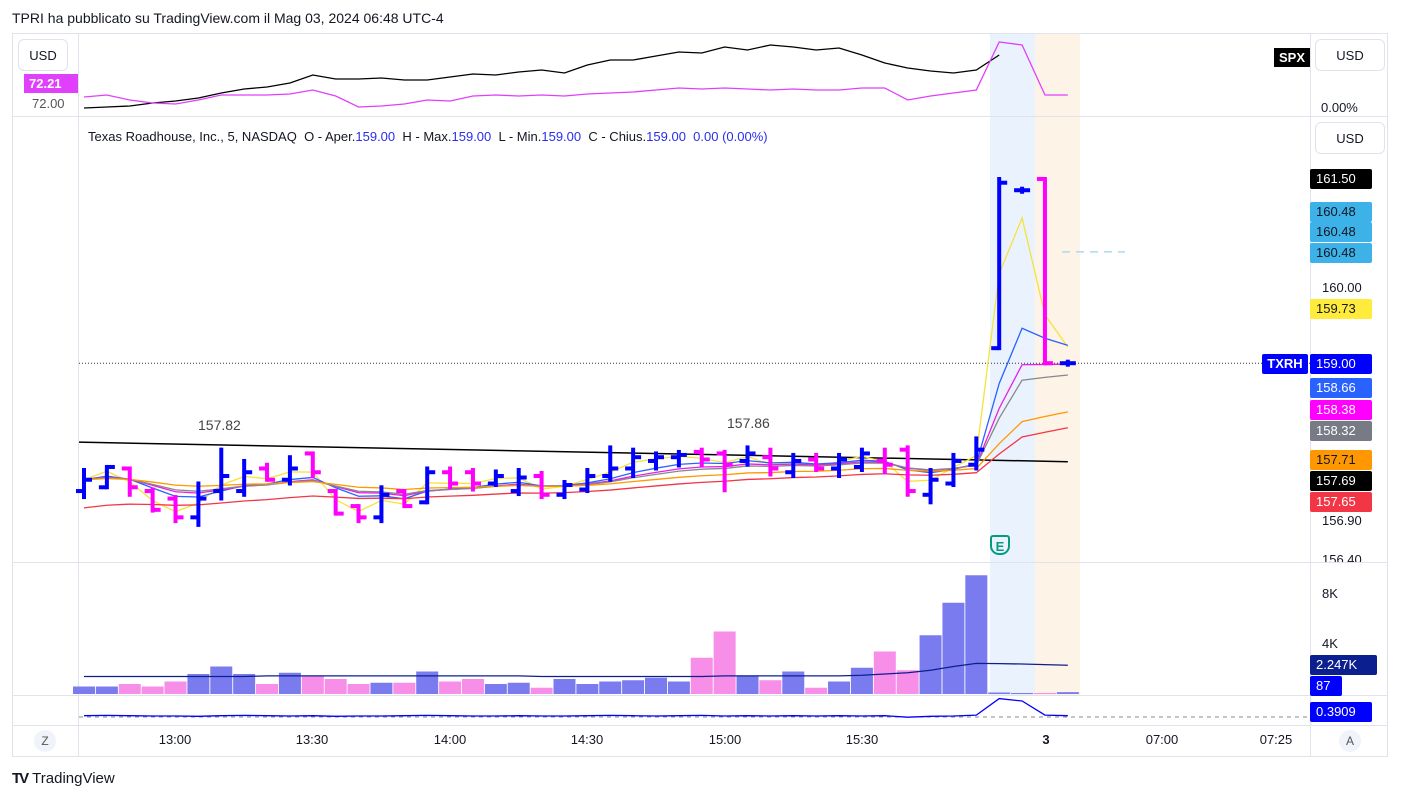  Describe the element at coordinates (862, 739) in the screenshot. I see `time-label: 15:30` at that location.